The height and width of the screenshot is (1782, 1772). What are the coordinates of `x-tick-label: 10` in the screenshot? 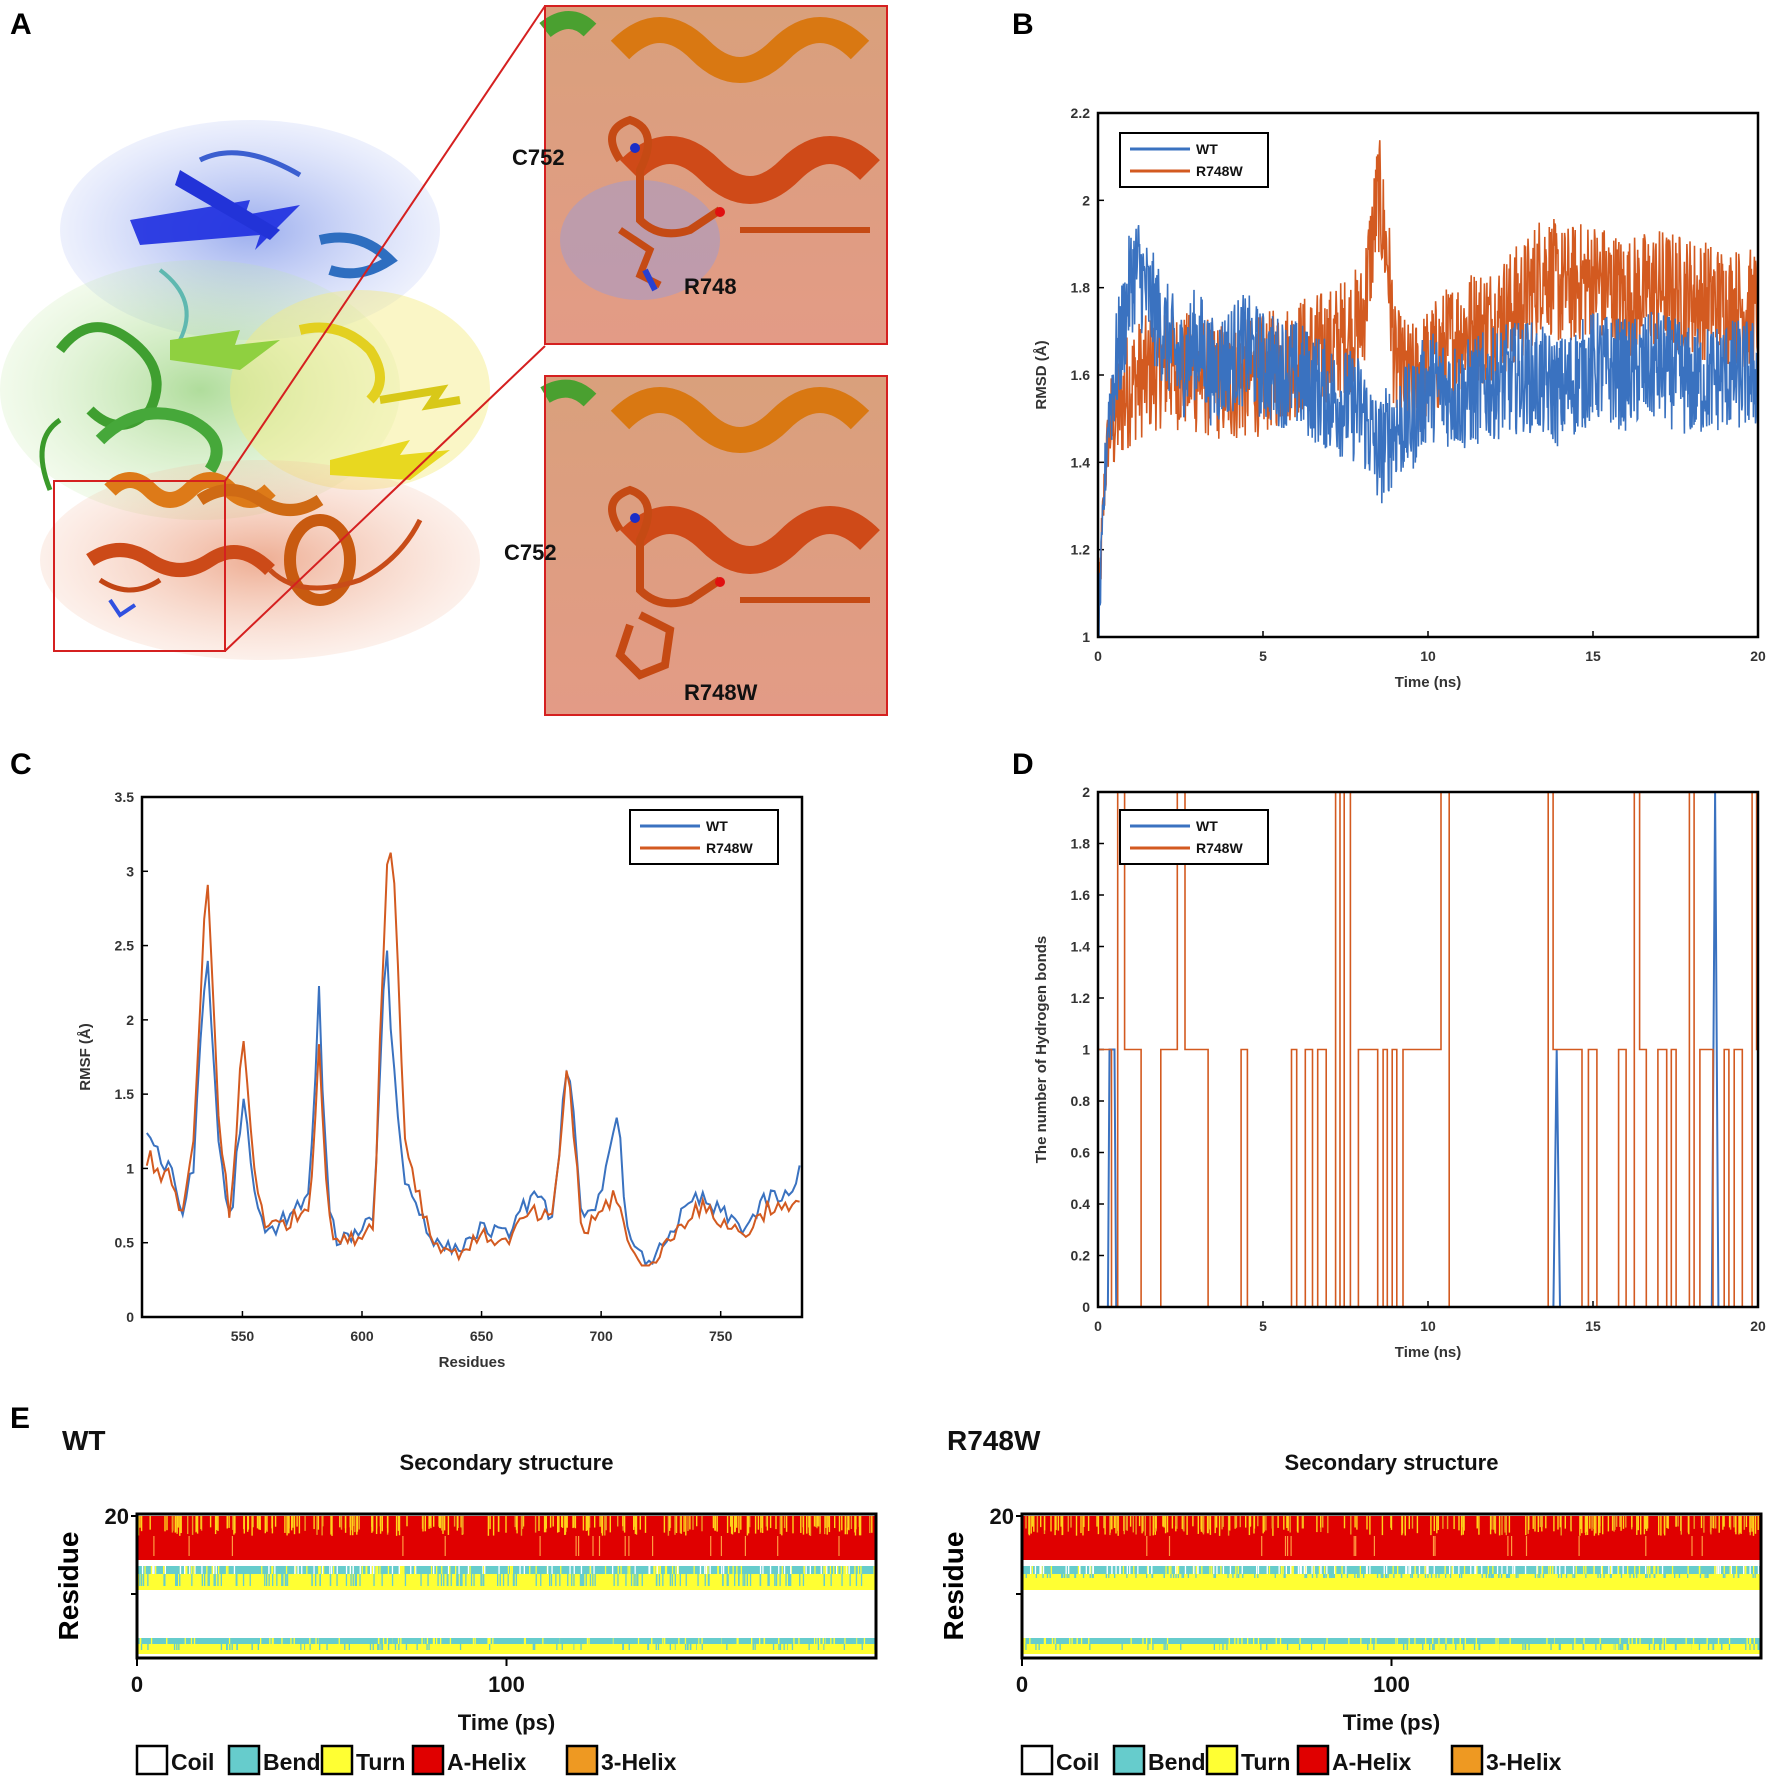 It's located at (1428, 1326).